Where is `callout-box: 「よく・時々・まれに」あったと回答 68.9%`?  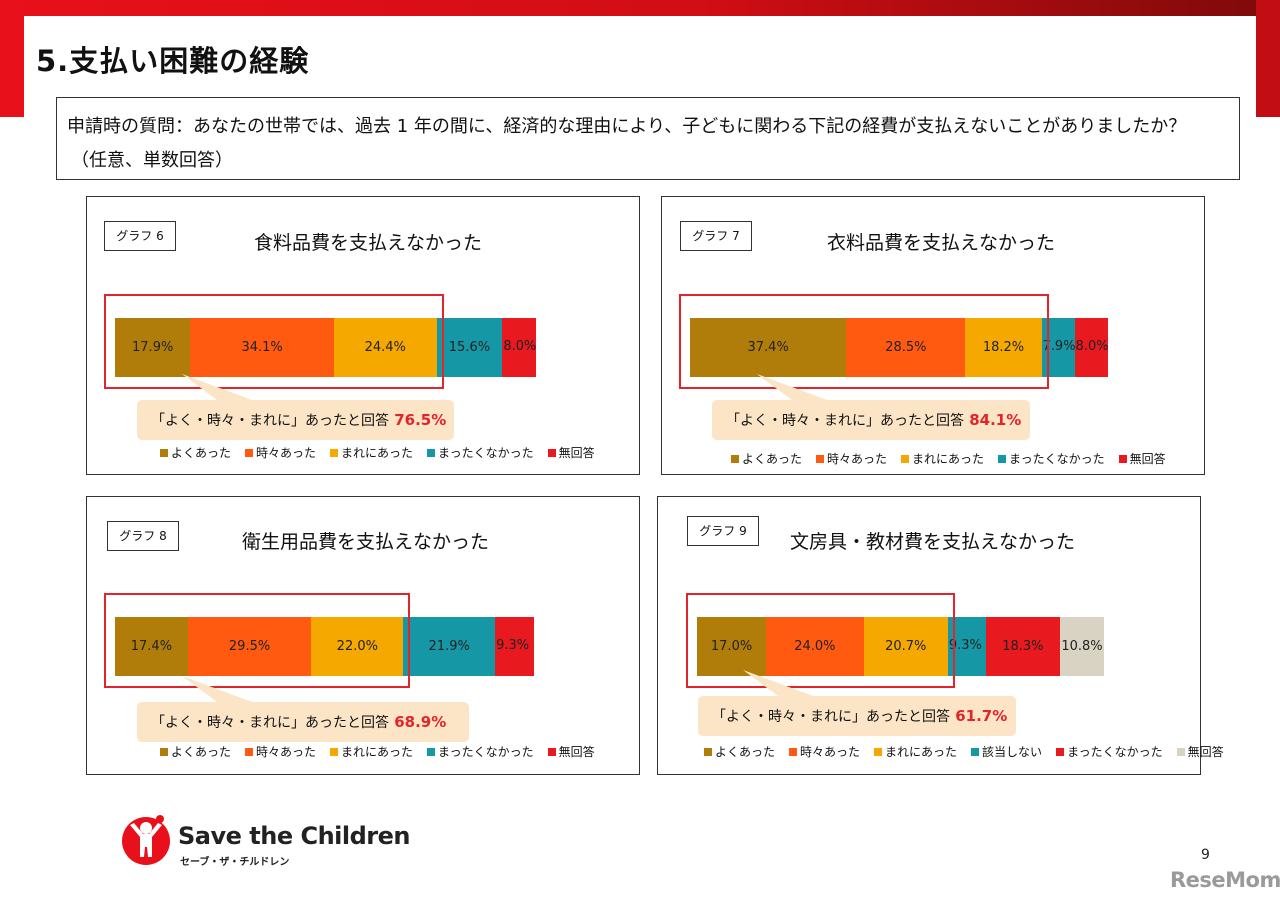
callout-box: 「よく・時々・まれに」あったと回答 68.9% is located at coordinates (303, 722).